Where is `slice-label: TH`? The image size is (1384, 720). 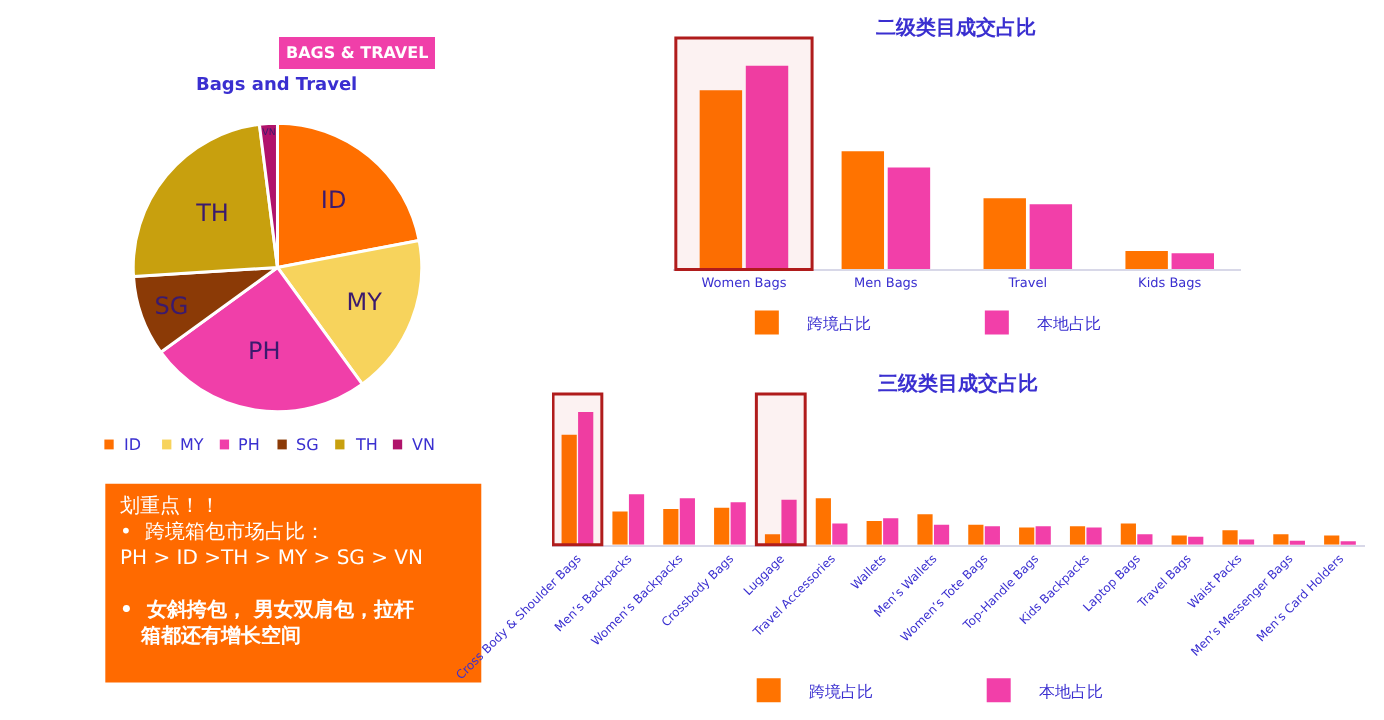
slice-label: TH is located at coordinates (211, 212).